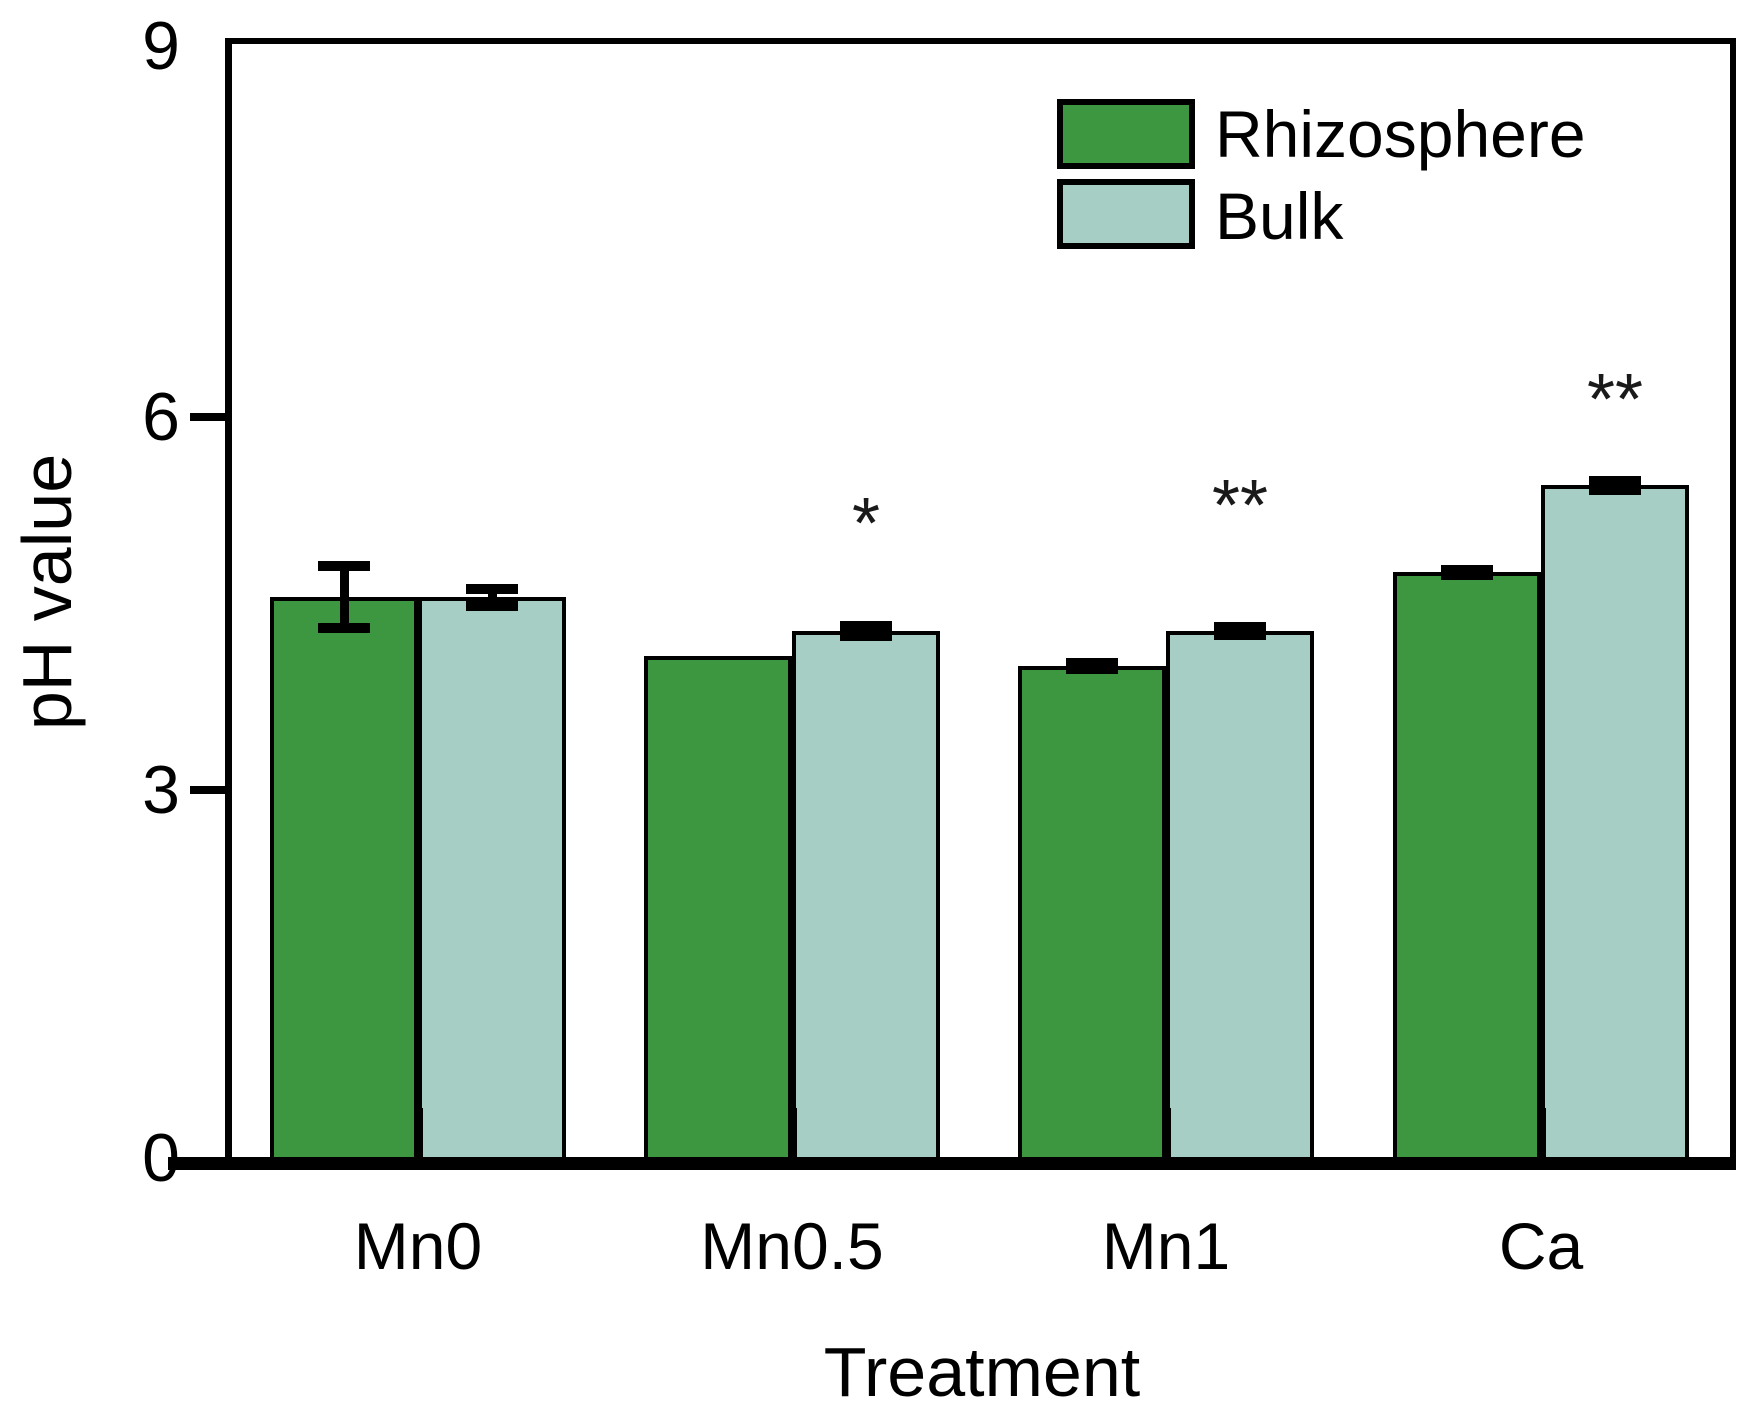 The width and height of the screenshot is (1753, 1420). Describe the element at coordinates (161, 1158) in the screenshot. I see `y-tick-label-0: 0` at that location.